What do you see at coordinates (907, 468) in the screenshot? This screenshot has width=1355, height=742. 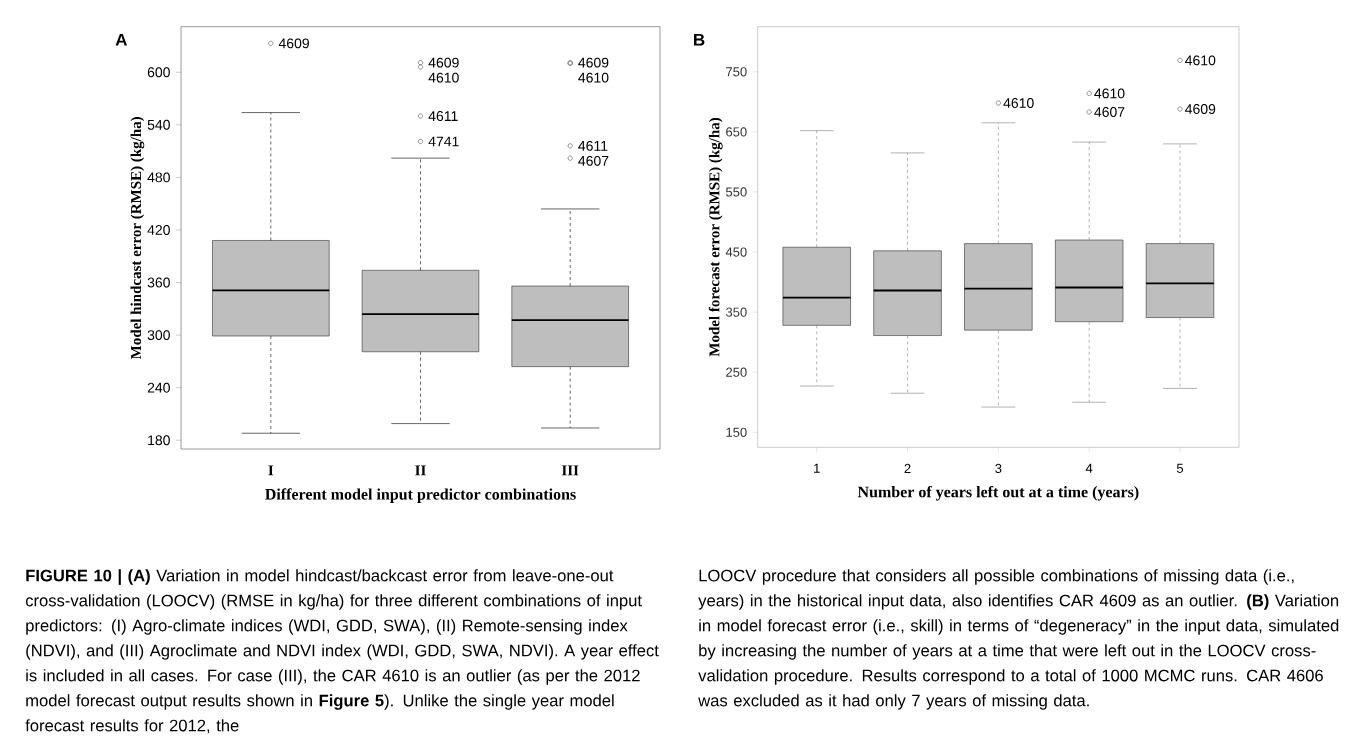 I see `x-tick-label: 2` at bounding box center [907, 468].